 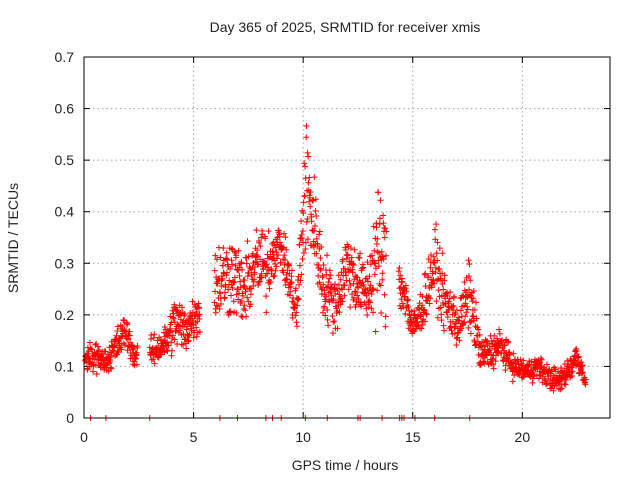 What do you see at coordinates (303, 437) in the screenshot?
I see `x-tick-label: 10` at bounding box center [303, 437].